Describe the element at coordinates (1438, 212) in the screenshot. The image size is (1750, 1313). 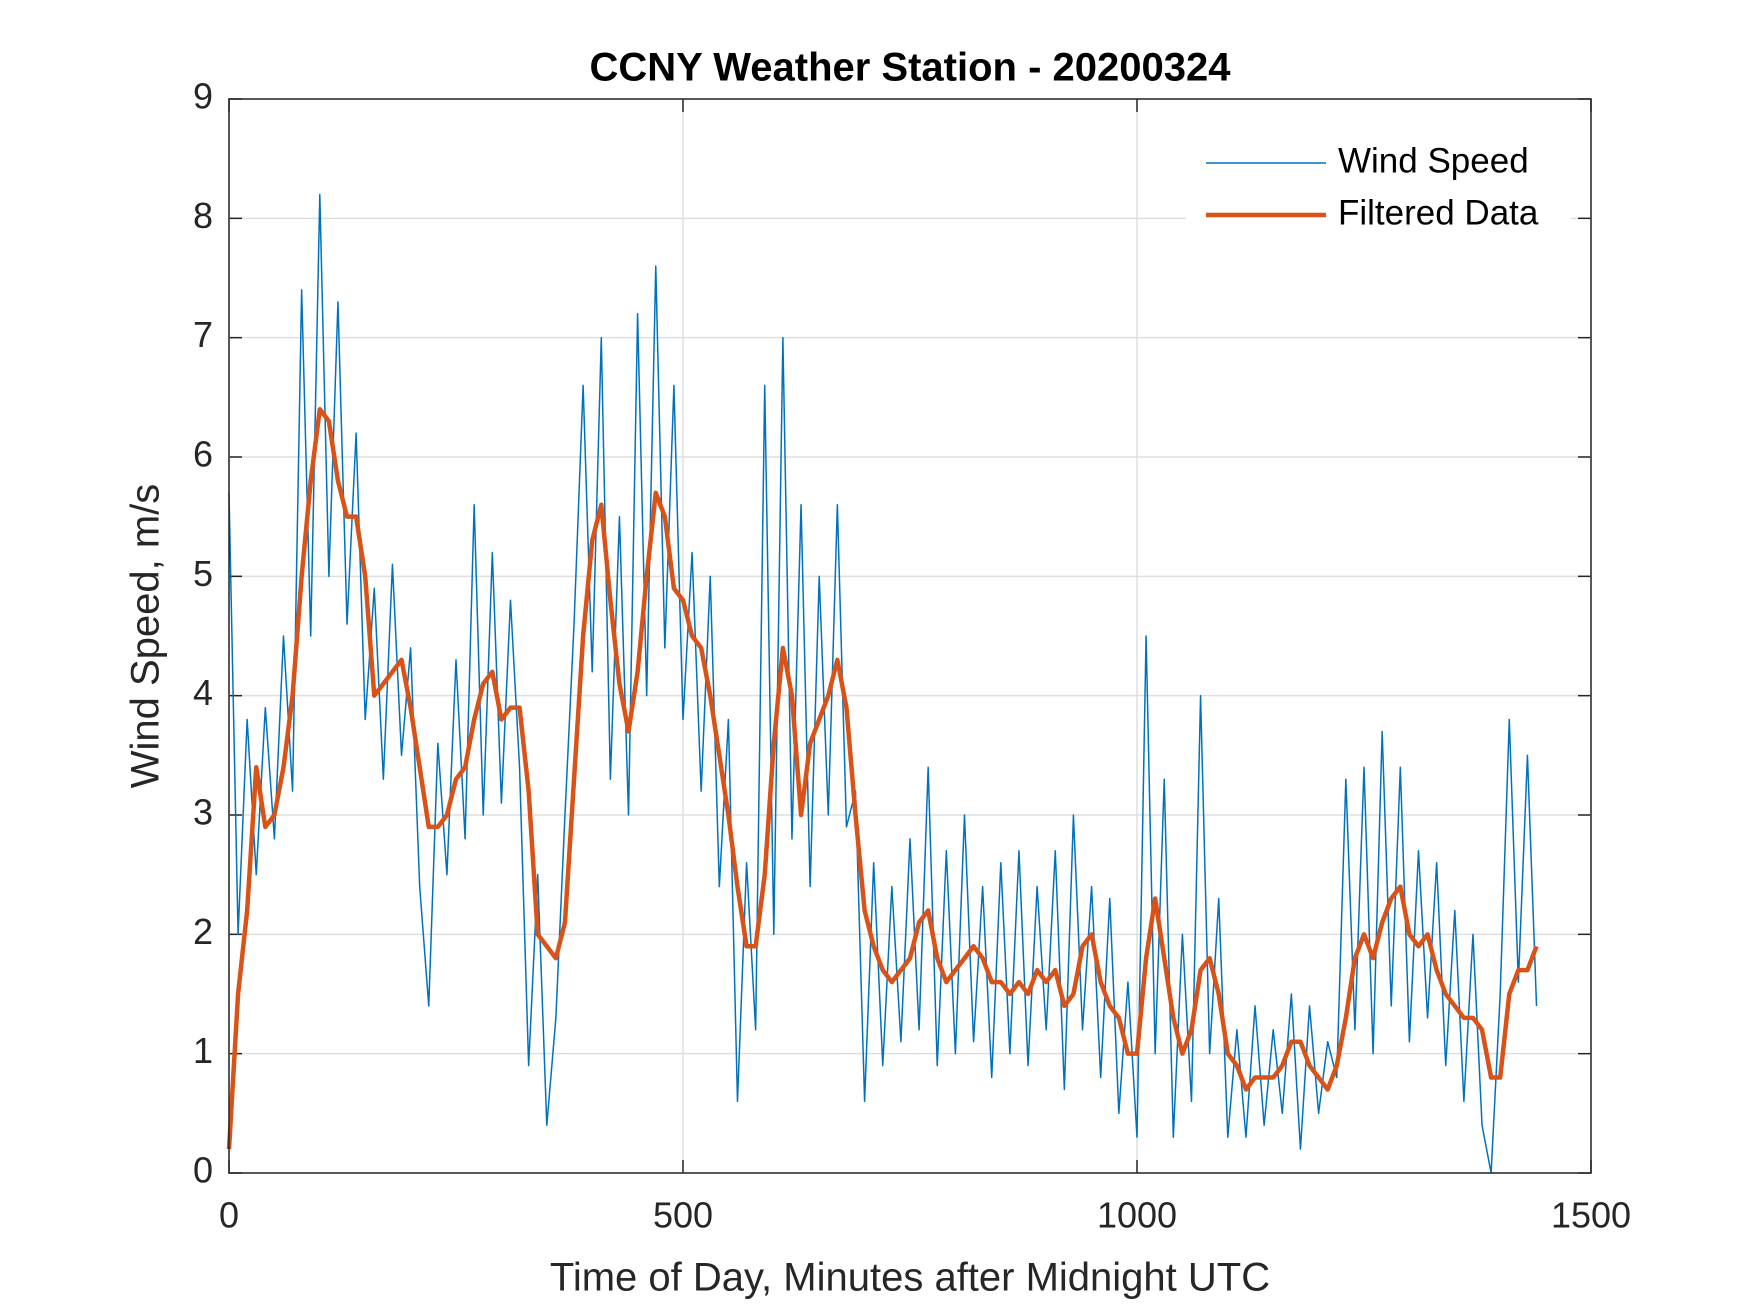
I see `legend-label: Filtered Data` at that location.